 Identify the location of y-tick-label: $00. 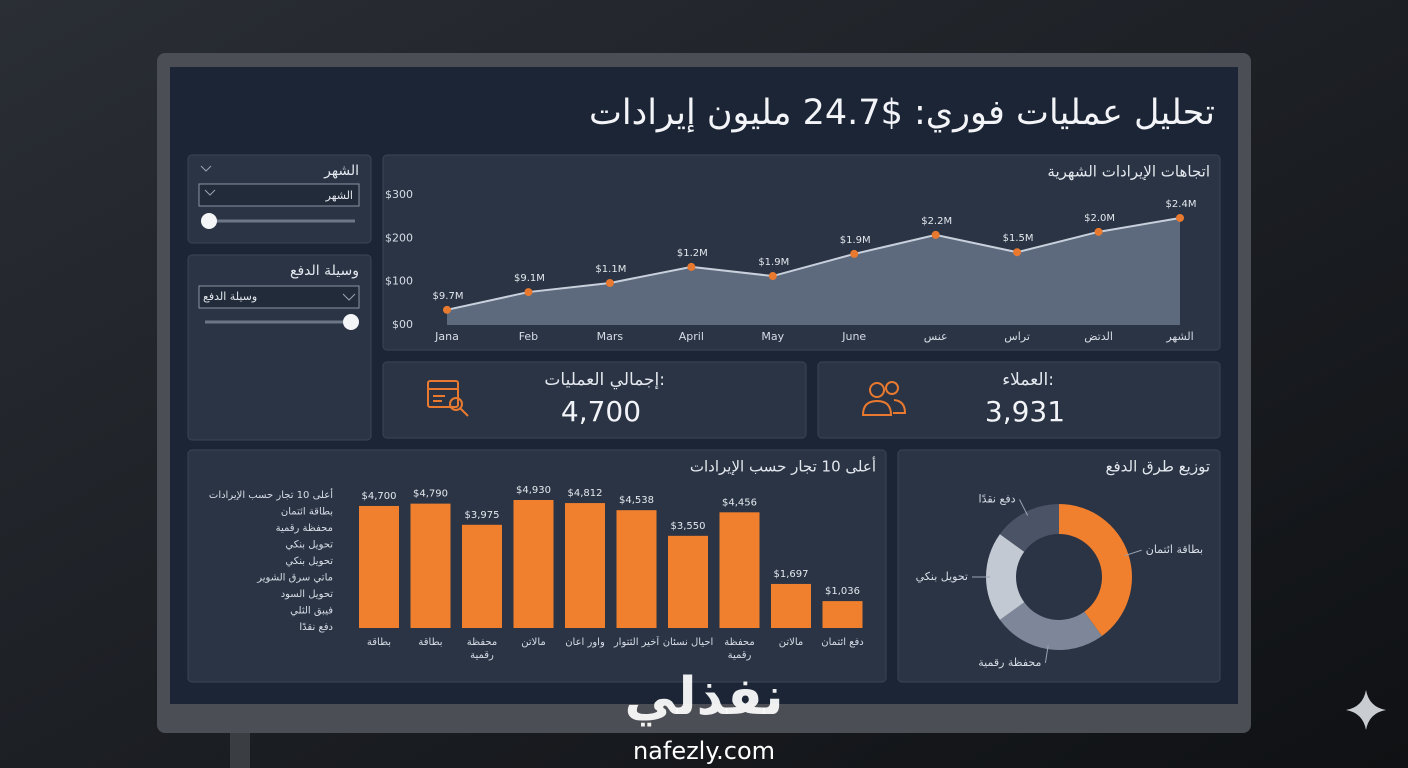
(402, 324).